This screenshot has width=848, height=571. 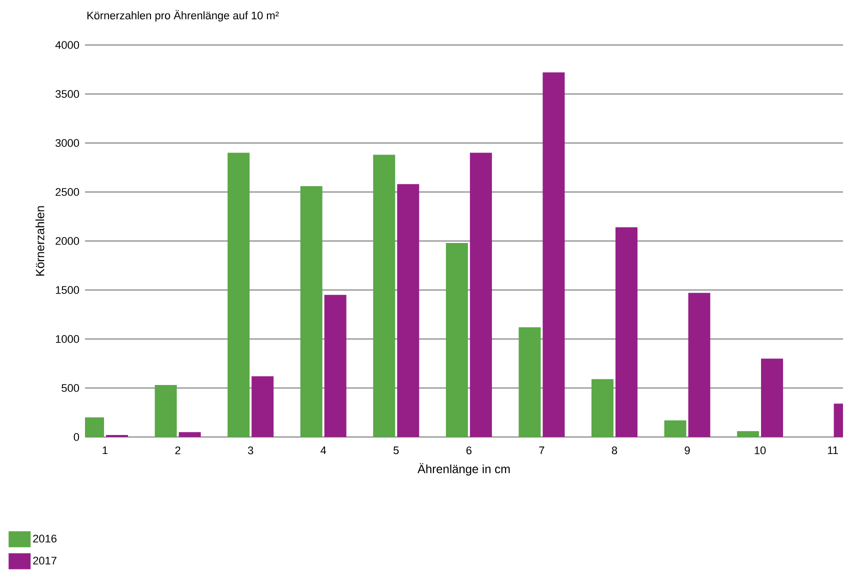 What do you see at coordinates (833, 450) in the screenshot?
I see `x-tick-label: 11` at bounding box center [833, 450].